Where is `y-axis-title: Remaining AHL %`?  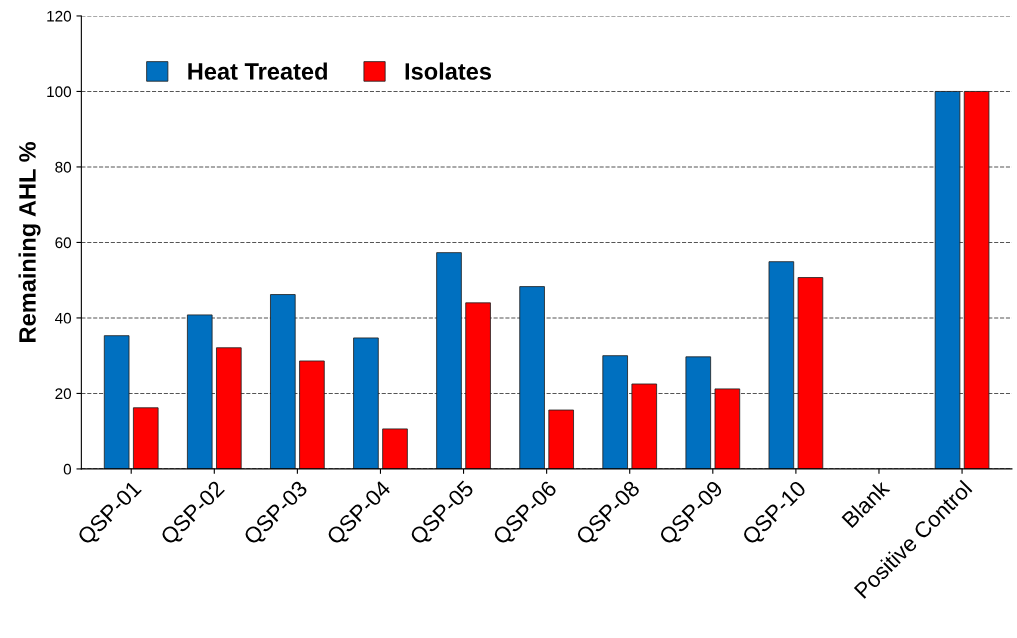
y-axis-title: Remaining AHL % is located at coordinates (29, 242).